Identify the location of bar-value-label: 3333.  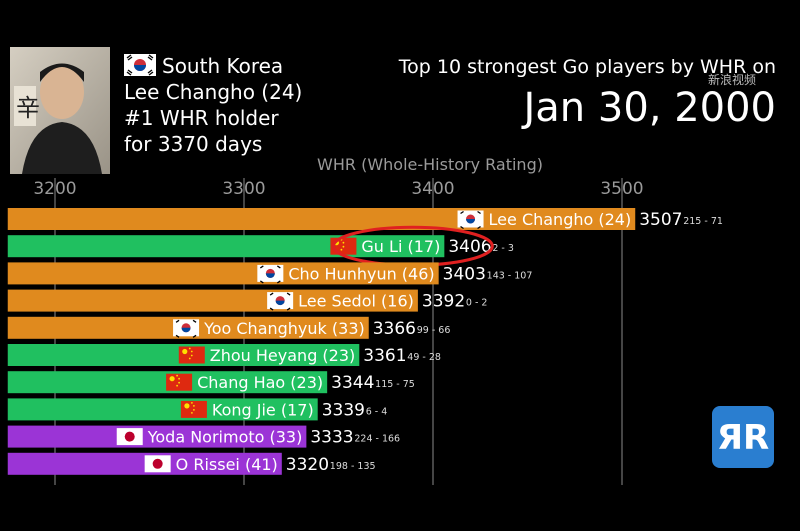
(331, 438).